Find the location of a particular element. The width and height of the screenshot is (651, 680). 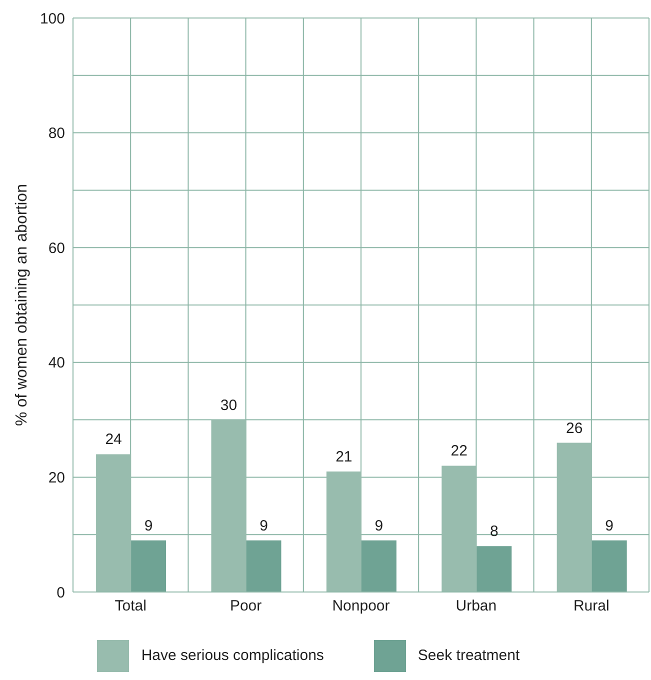

x-tick-label: Urban is located at coordinates (476, 606).